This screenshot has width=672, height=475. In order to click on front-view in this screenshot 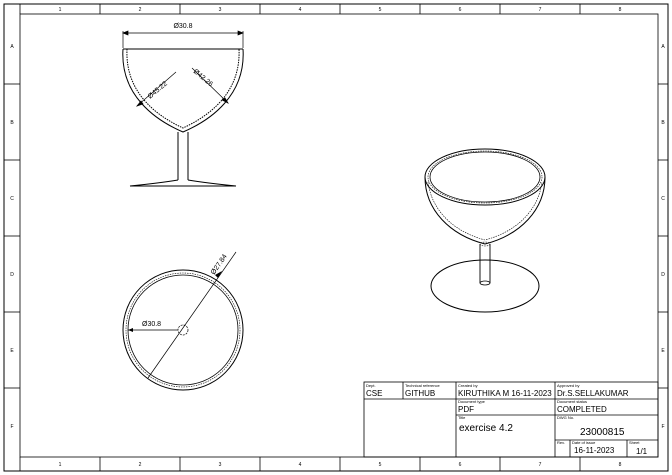, I will do `click(183, 117)`.